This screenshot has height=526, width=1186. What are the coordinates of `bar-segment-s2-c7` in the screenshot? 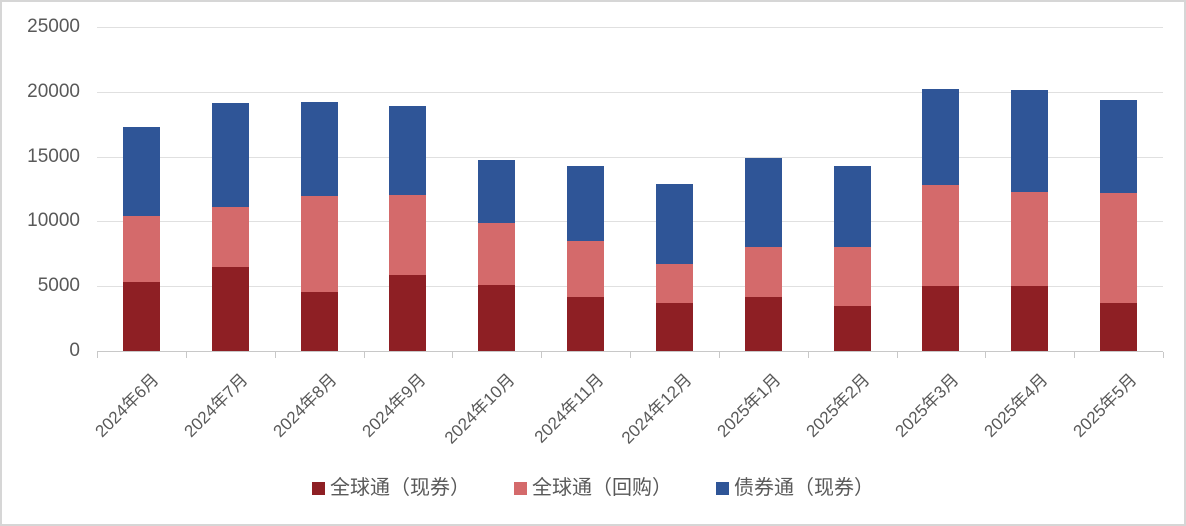 It's located at (763, 202).